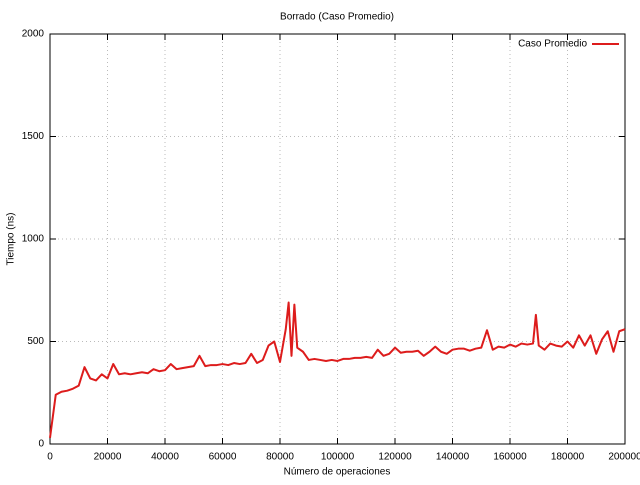 The width and height of the screenshot is (640, 485). Describe the element at coordinates (337, 472) in the screenshot. I see `x-axis-label: Número de operaciones` at that location.